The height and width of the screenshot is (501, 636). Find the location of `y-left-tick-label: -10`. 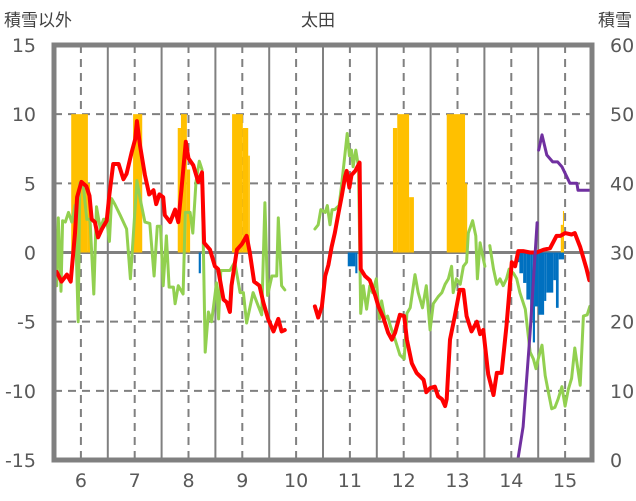

y-left-tick-label: -10 is located at coordinates (20, 392).